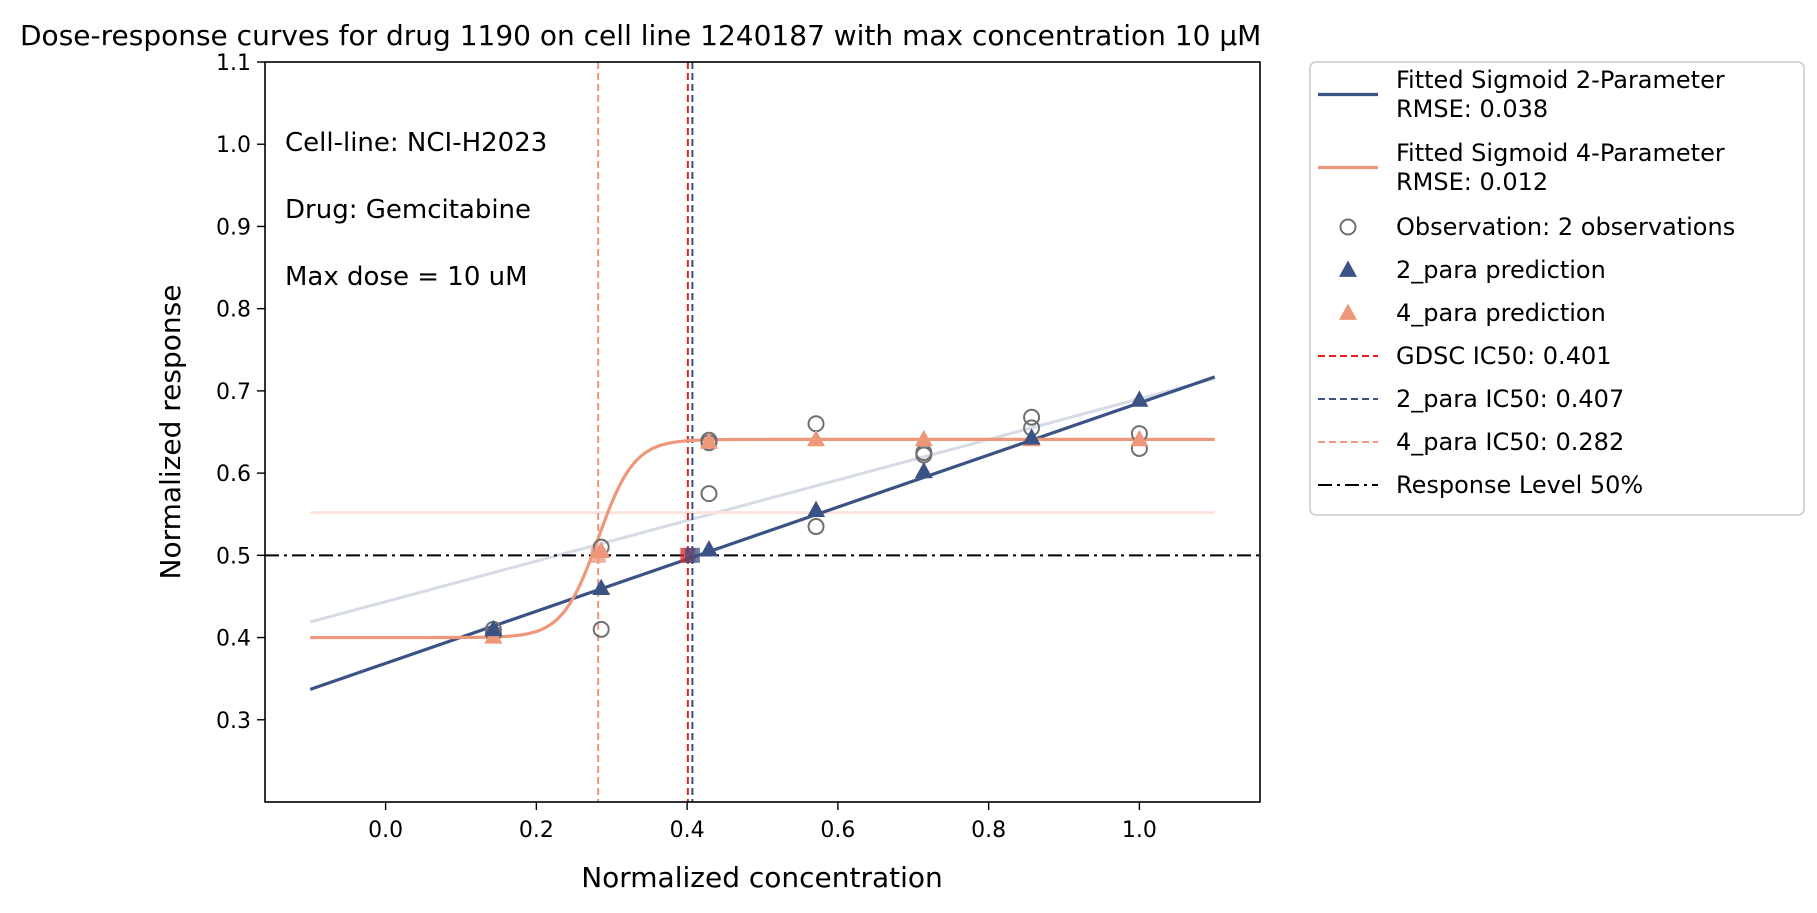  Describe the element at coordinates (762, 822) in the screenshot. I see `x-axis: 0.0 0.2 0.4 0.6 0.8 1.0` at that location.